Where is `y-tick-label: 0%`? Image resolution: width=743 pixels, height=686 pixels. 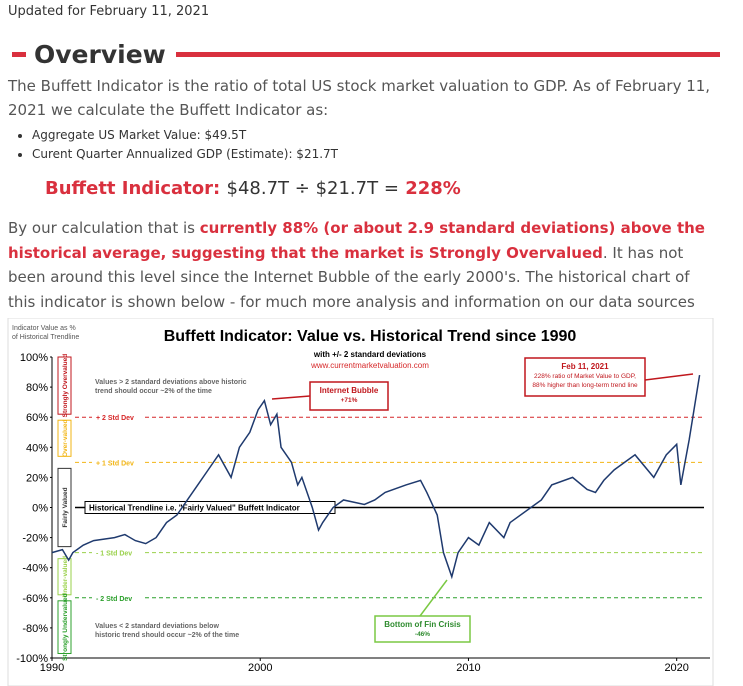
y-tick-label: 0% is located at coordinates (40, 509).